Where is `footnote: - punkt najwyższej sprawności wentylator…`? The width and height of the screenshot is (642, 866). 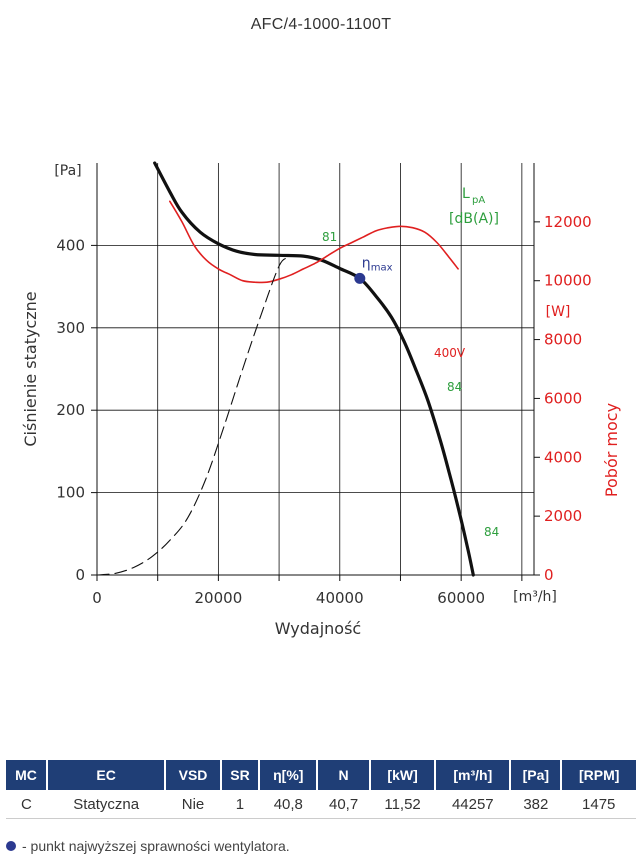 footnote: - punkt najwyższej sprawności wentylator… is located at coordinates (148, 846).